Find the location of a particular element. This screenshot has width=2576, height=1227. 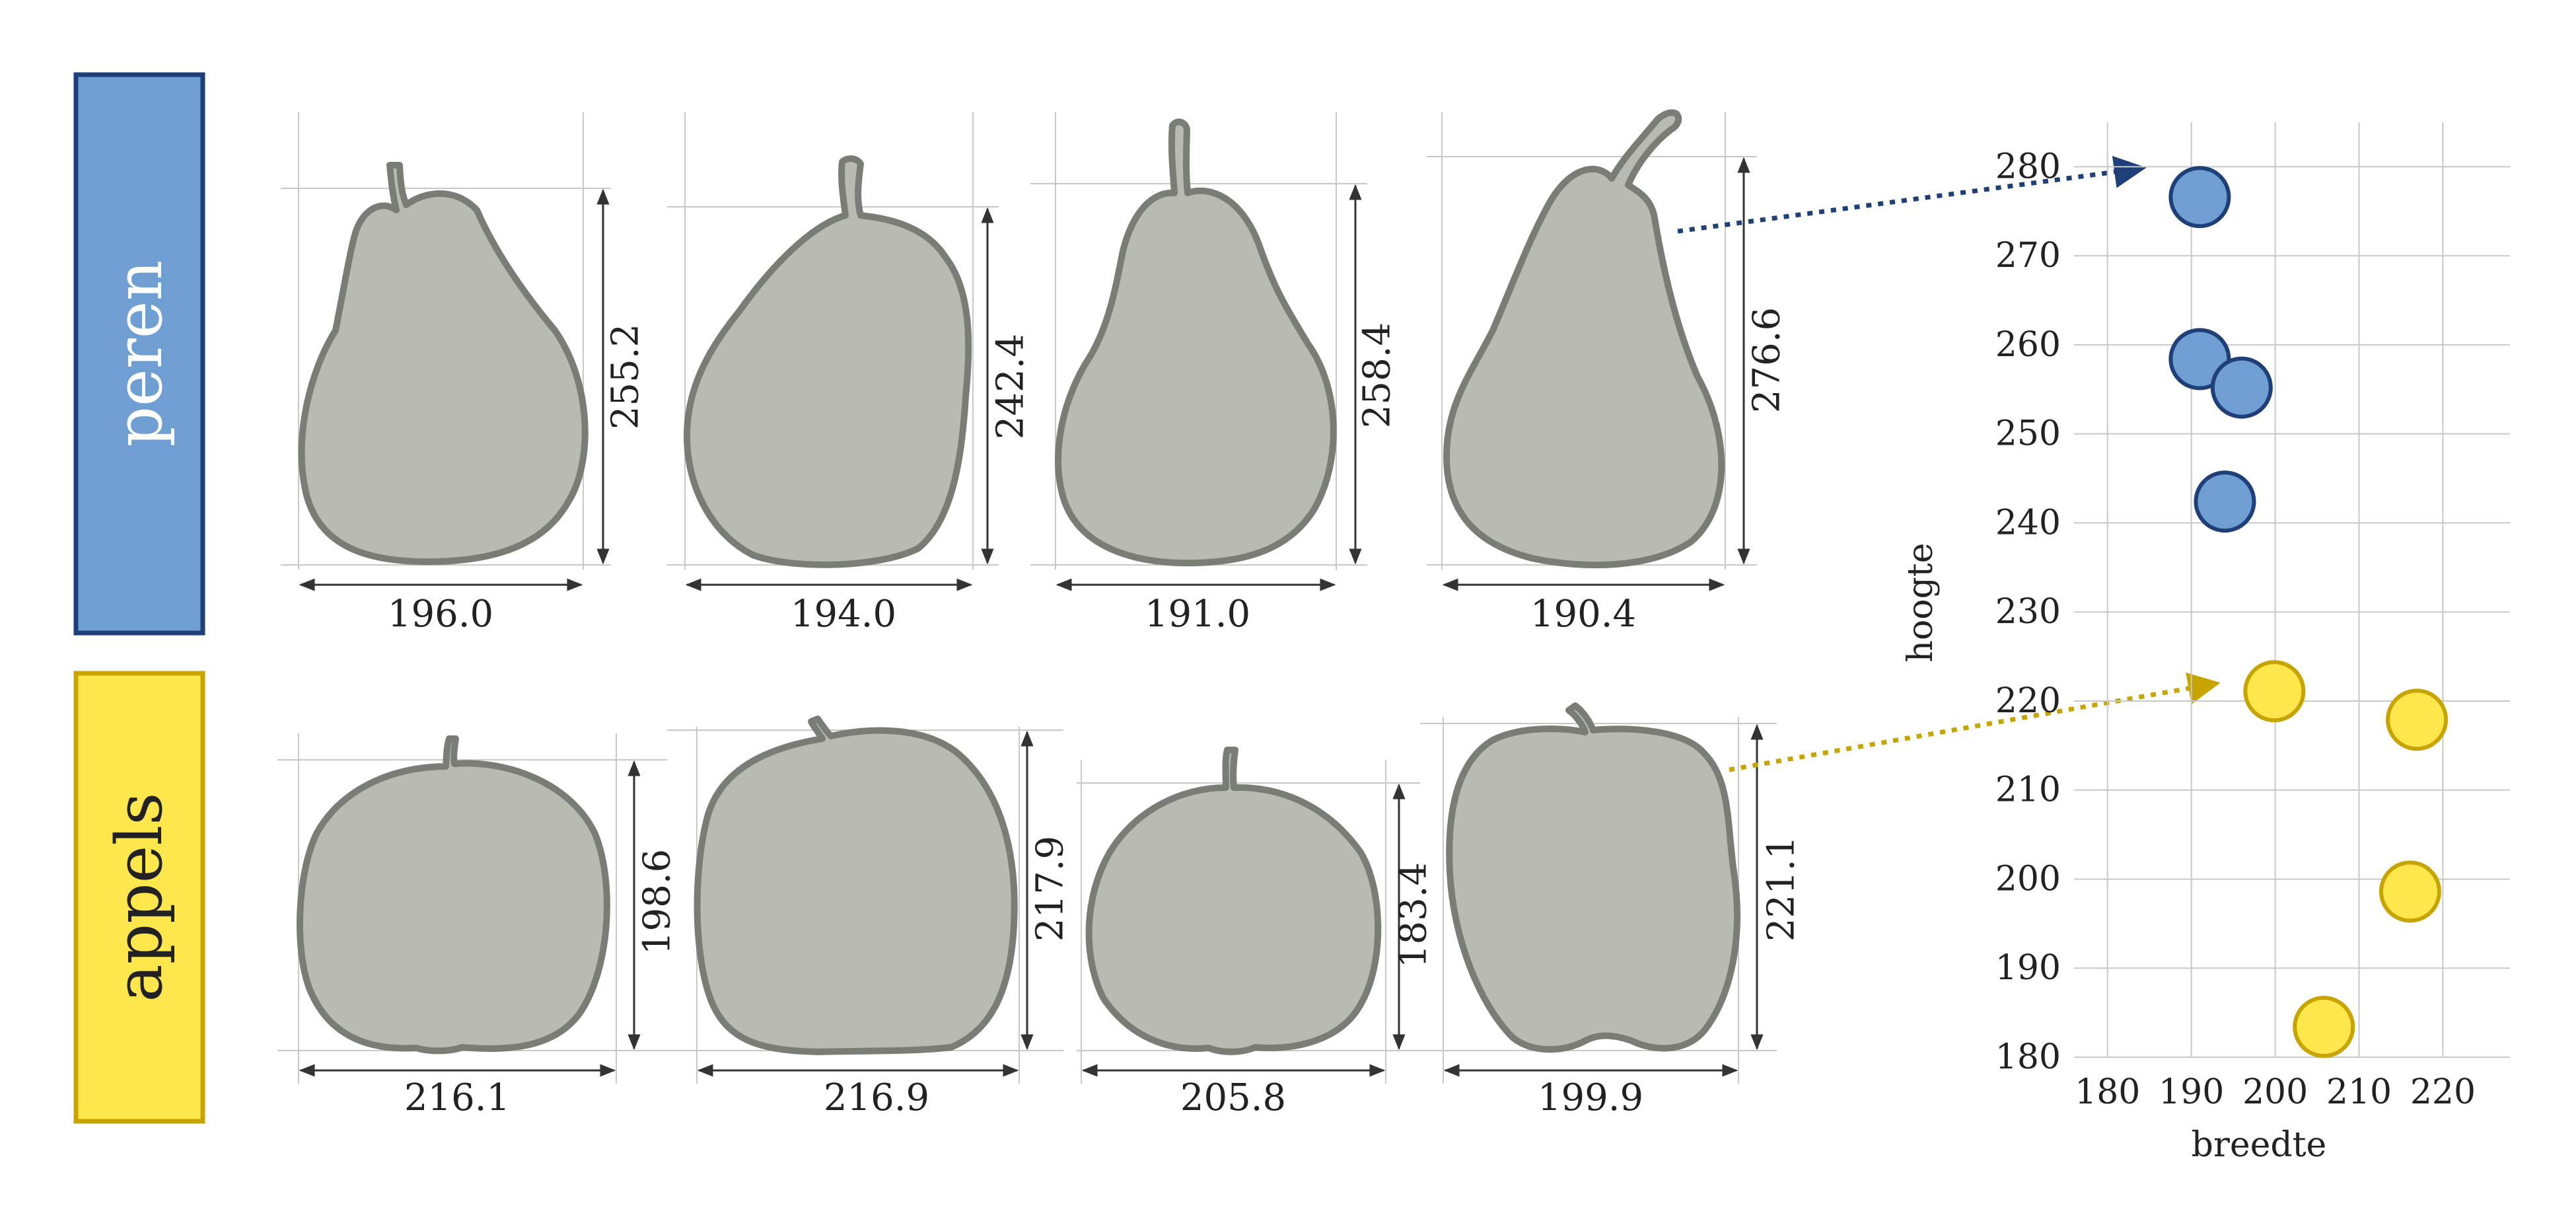

apple-2: 217.9 216.9 is located at coordinates (870, 918).